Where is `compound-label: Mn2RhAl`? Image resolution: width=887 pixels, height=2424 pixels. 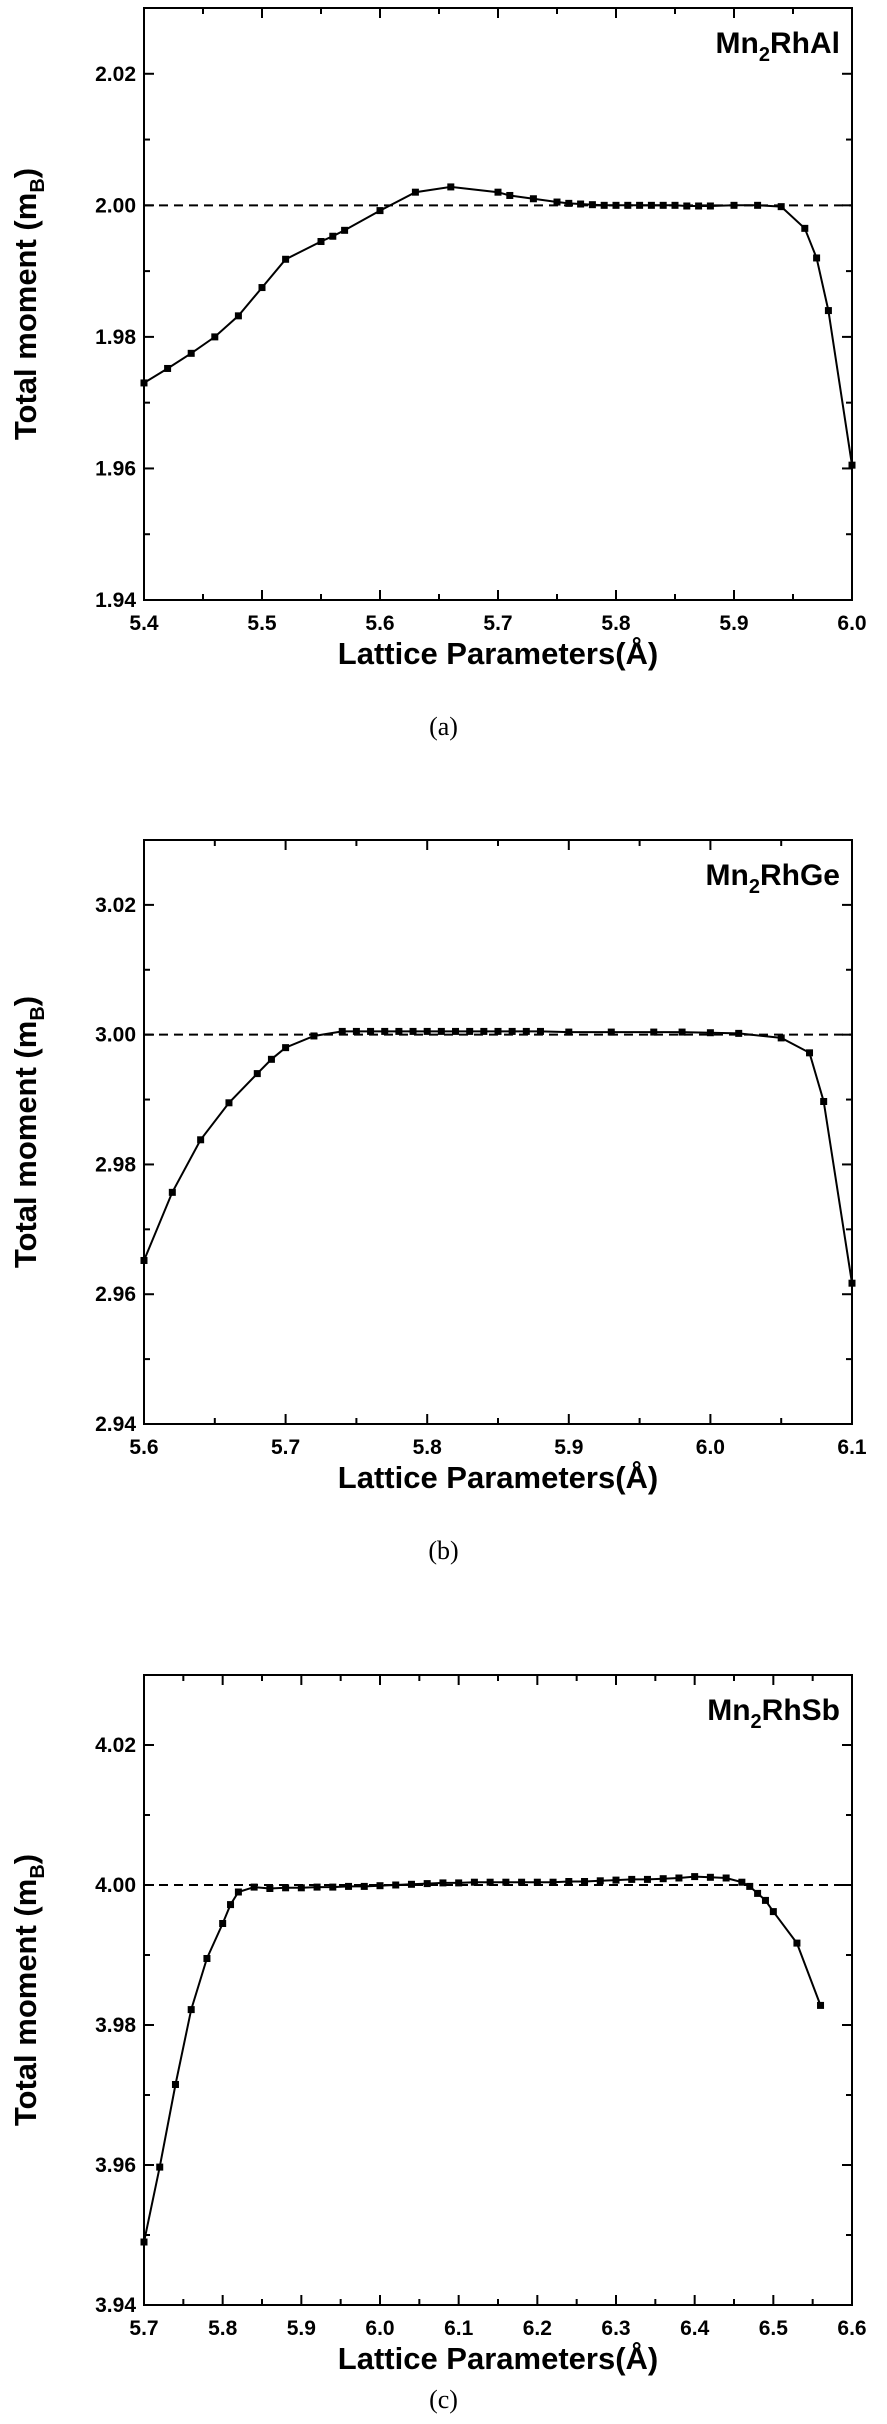
compound-label: Mn2RhAl is located at coordinates (778, 46).